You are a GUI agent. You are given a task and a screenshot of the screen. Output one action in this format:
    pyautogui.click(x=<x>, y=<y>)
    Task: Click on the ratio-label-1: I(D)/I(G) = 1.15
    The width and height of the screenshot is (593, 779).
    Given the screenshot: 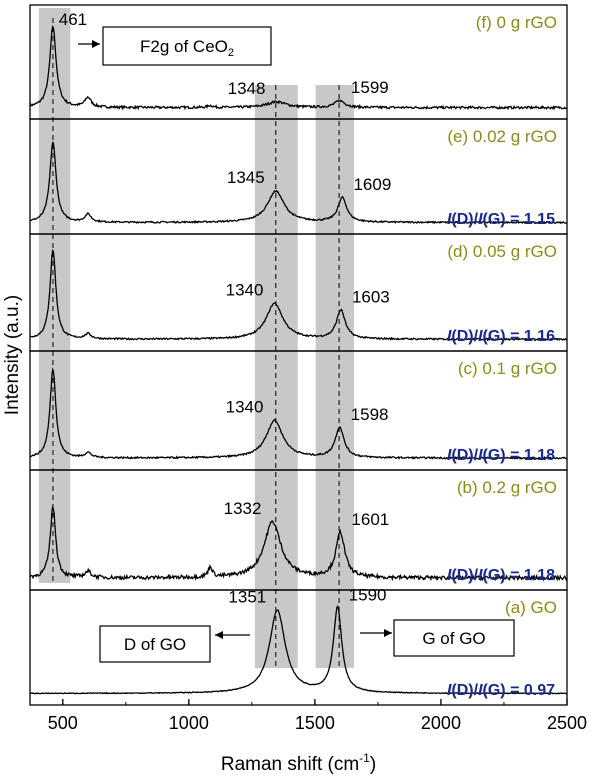 What is the action you would take?
    pyautogui.click(x=501, y=219)
    